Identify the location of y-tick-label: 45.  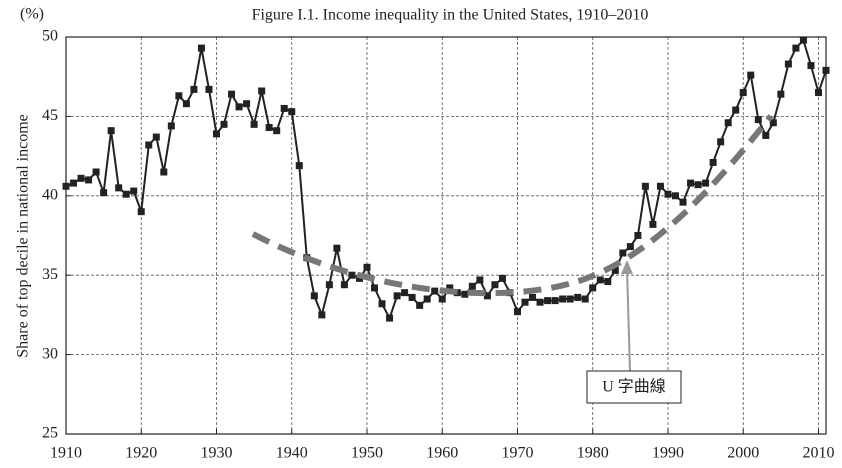
(50, 115).